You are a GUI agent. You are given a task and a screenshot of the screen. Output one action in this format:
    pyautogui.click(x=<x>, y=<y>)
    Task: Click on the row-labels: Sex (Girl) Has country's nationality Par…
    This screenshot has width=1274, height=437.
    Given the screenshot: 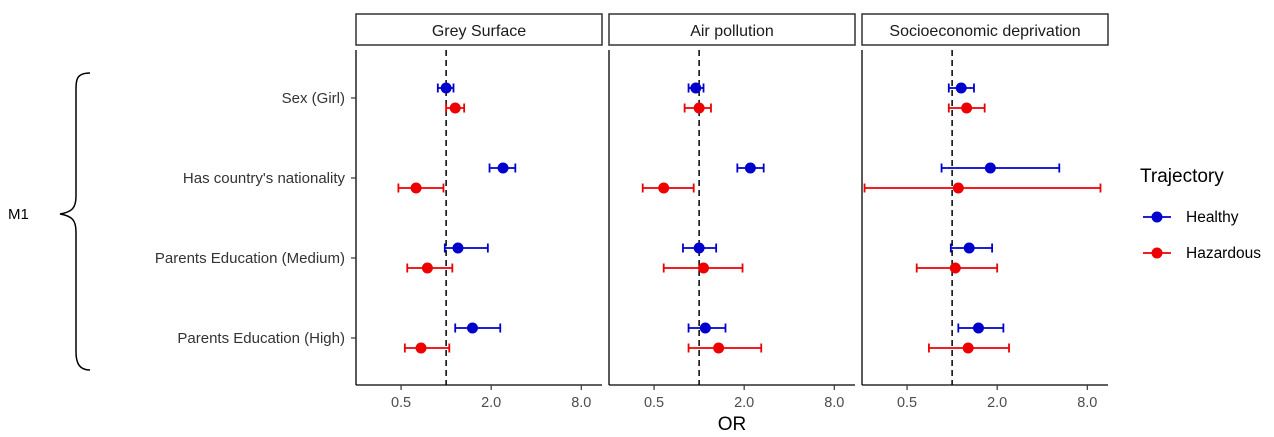 What is the action you would take?
    pyautogui.click(x=250, y=218)
    